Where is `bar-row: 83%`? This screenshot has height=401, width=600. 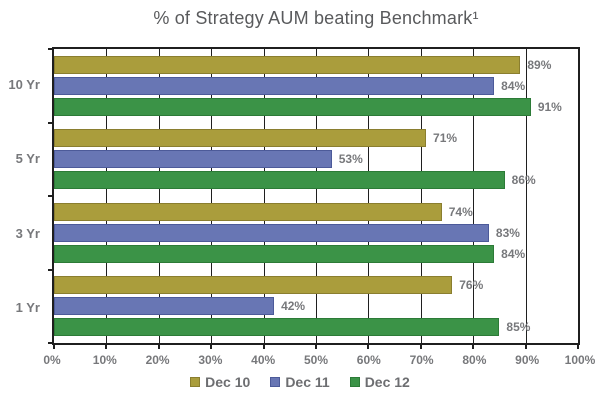
bar-row: 83% is located at coordinates (316, 232).